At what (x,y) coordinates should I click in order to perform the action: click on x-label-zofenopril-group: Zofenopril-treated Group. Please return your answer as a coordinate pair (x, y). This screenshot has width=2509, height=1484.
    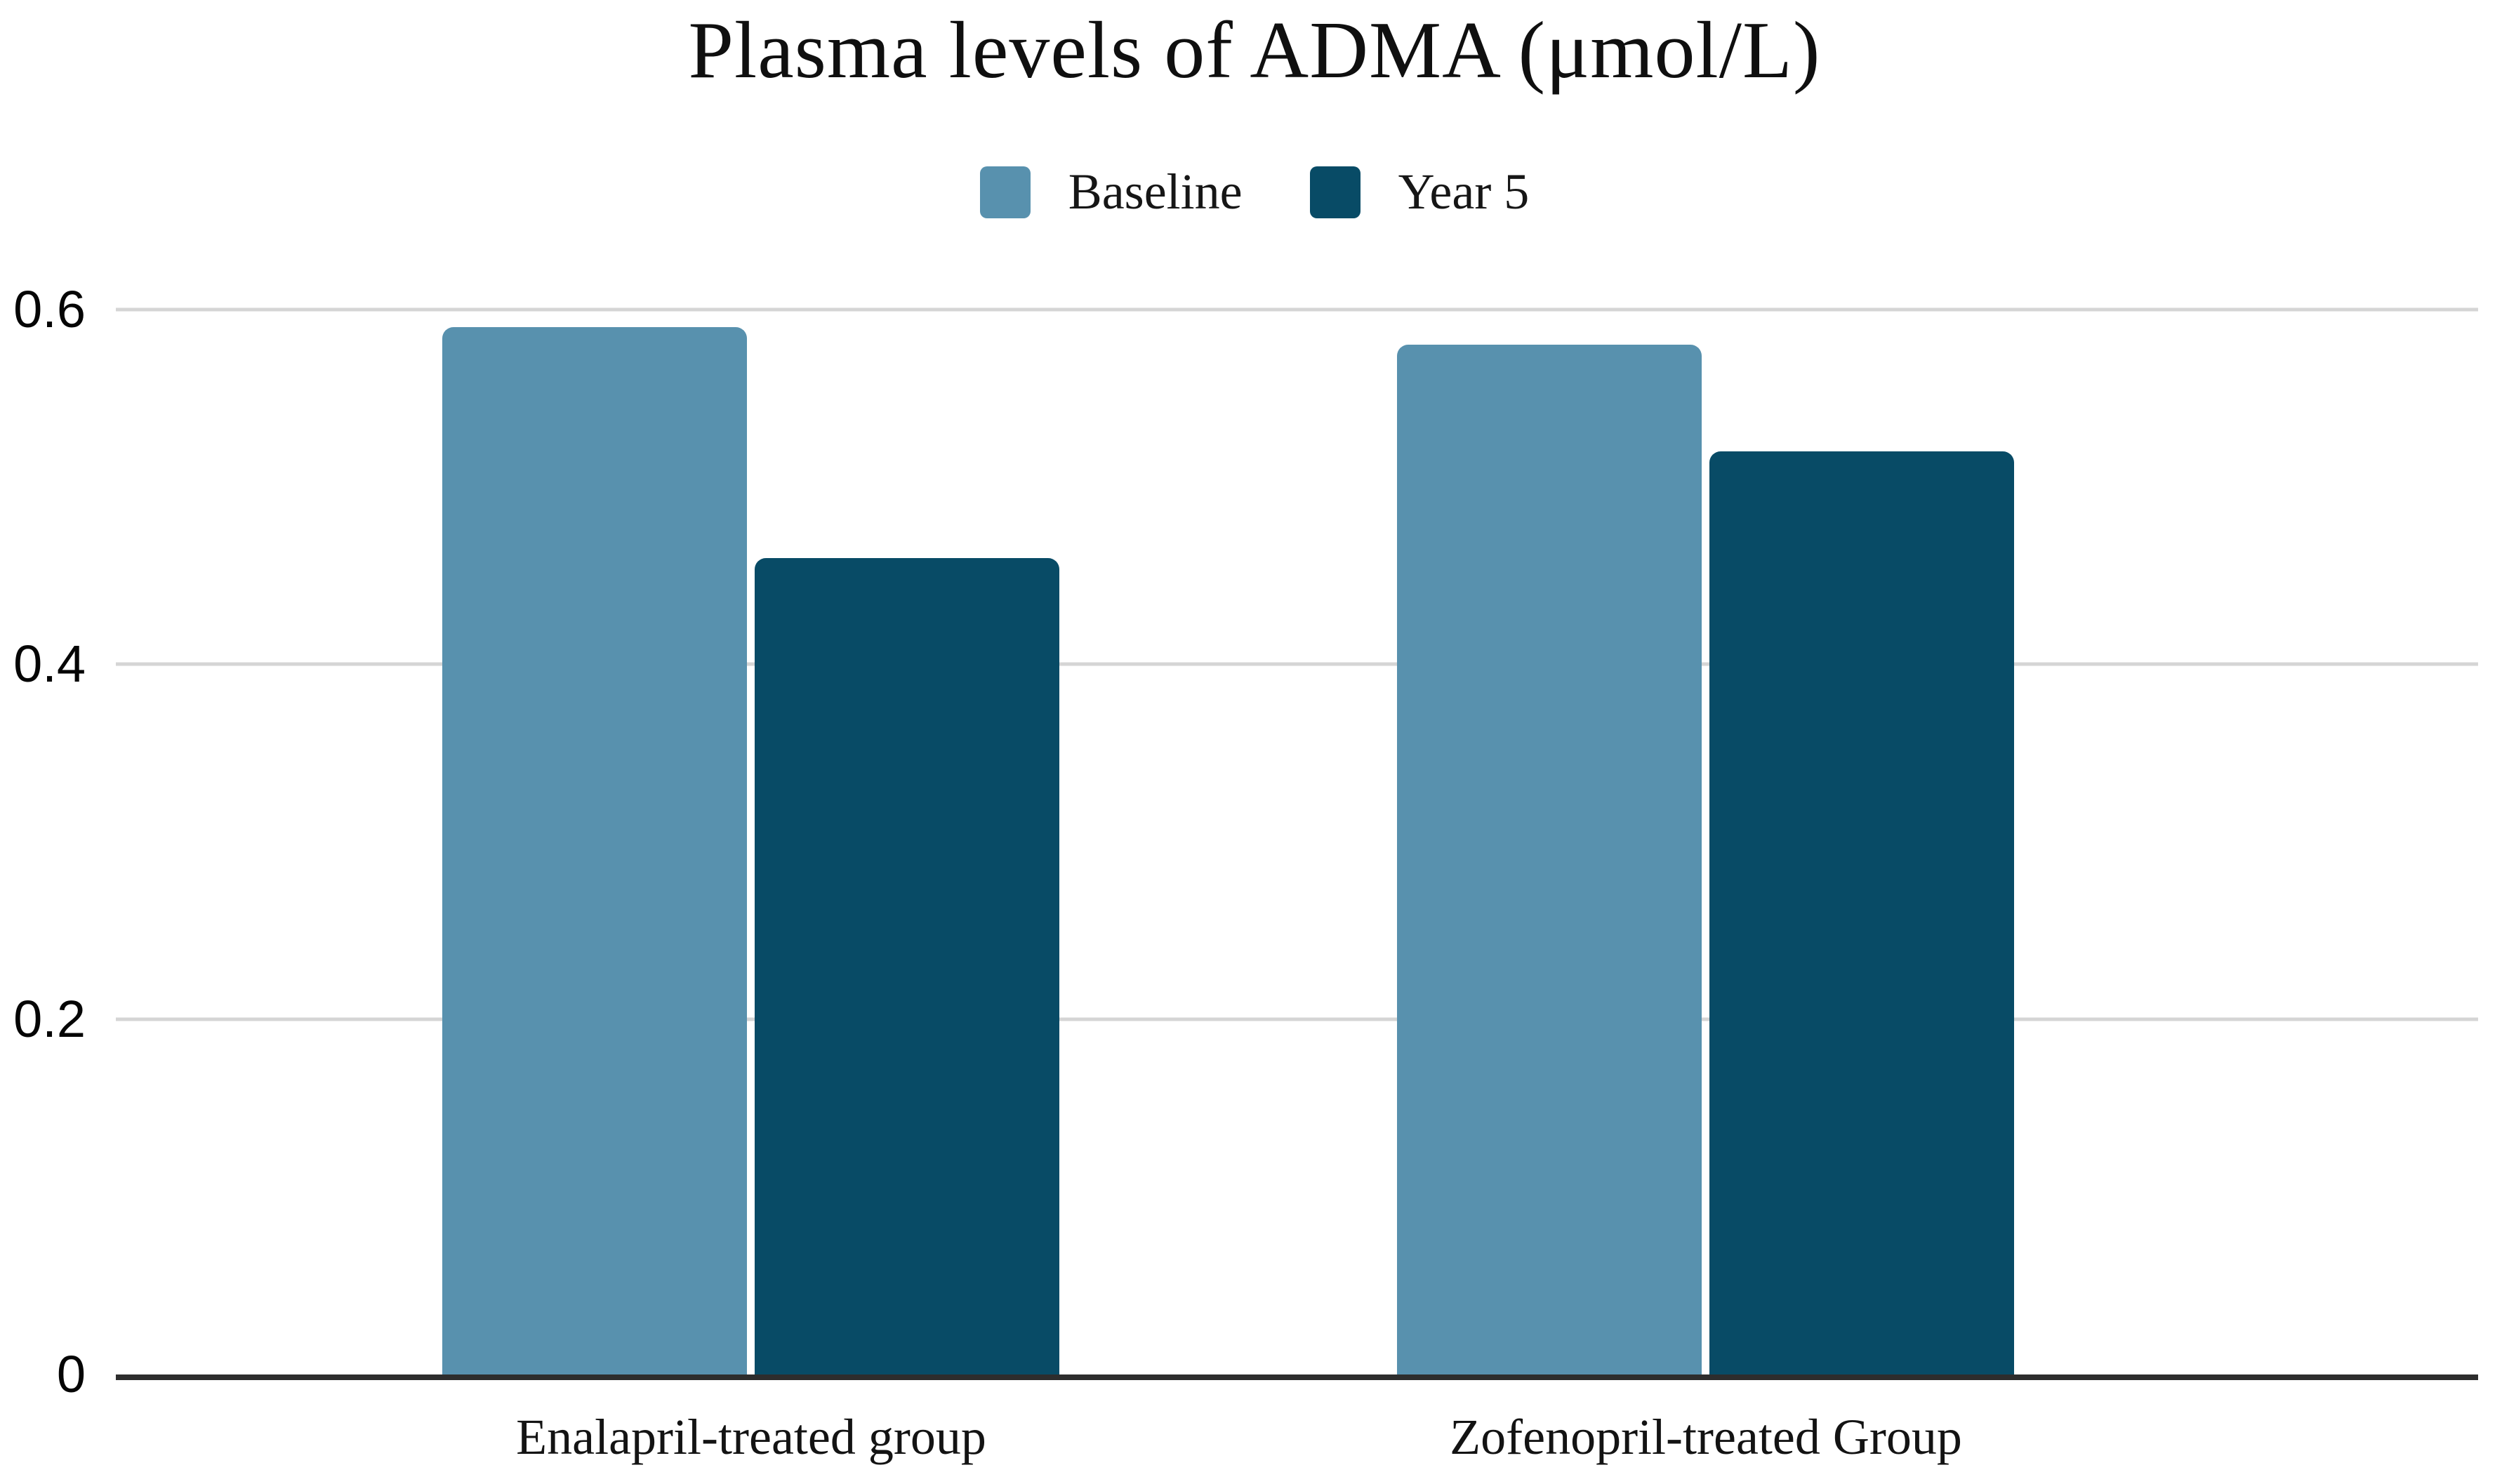
    Looking at the image, I should click on (1706, 1437).